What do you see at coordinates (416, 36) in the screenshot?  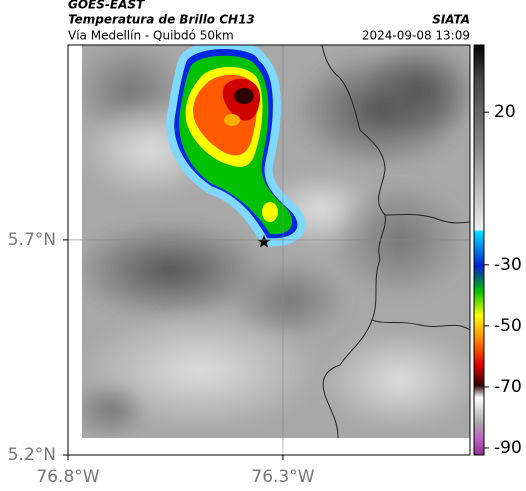 I see `timestamp: 2024-09-08 13:09` at bounding box center [416, 36].